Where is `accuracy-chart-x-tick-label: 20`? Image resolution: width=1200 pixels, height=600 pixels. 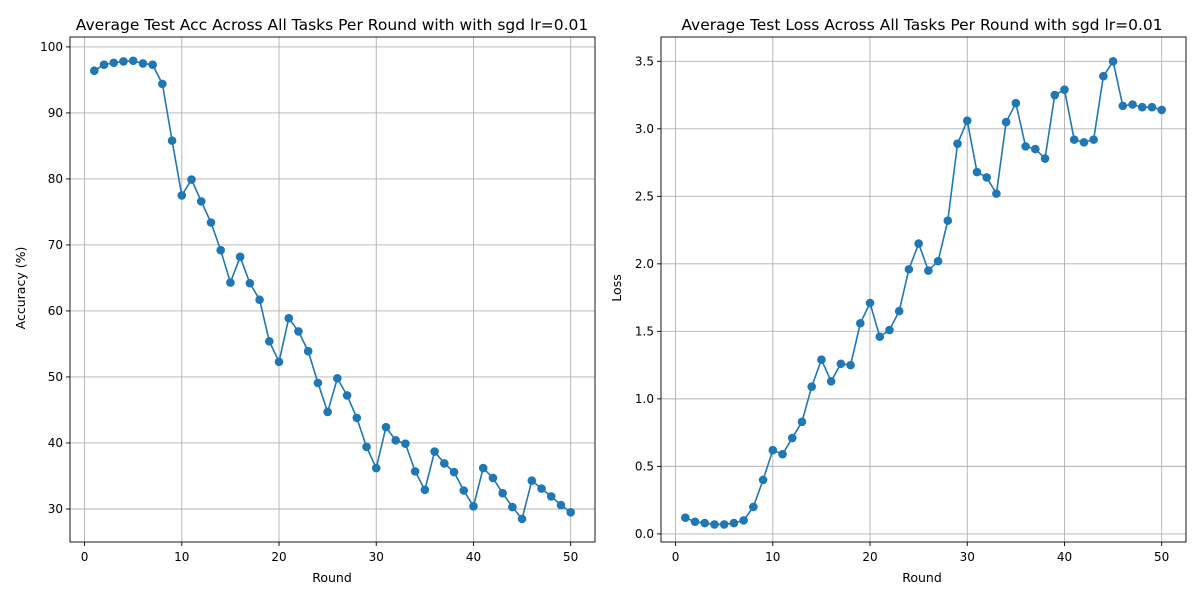 accuracy-chart-x-tick-label: 20 is located at coordinates (278, 557).